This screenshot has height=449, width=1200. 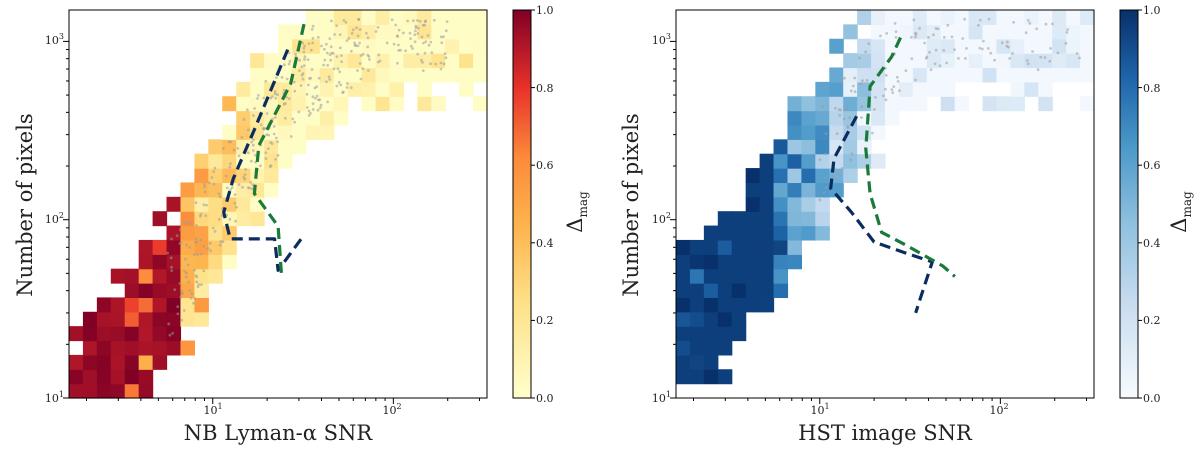 What do you see at coordinates (279, 433) in the screenshot?
I see `x-axis-label: NB Lyman-α SNR` at bounding box center [279, 433].